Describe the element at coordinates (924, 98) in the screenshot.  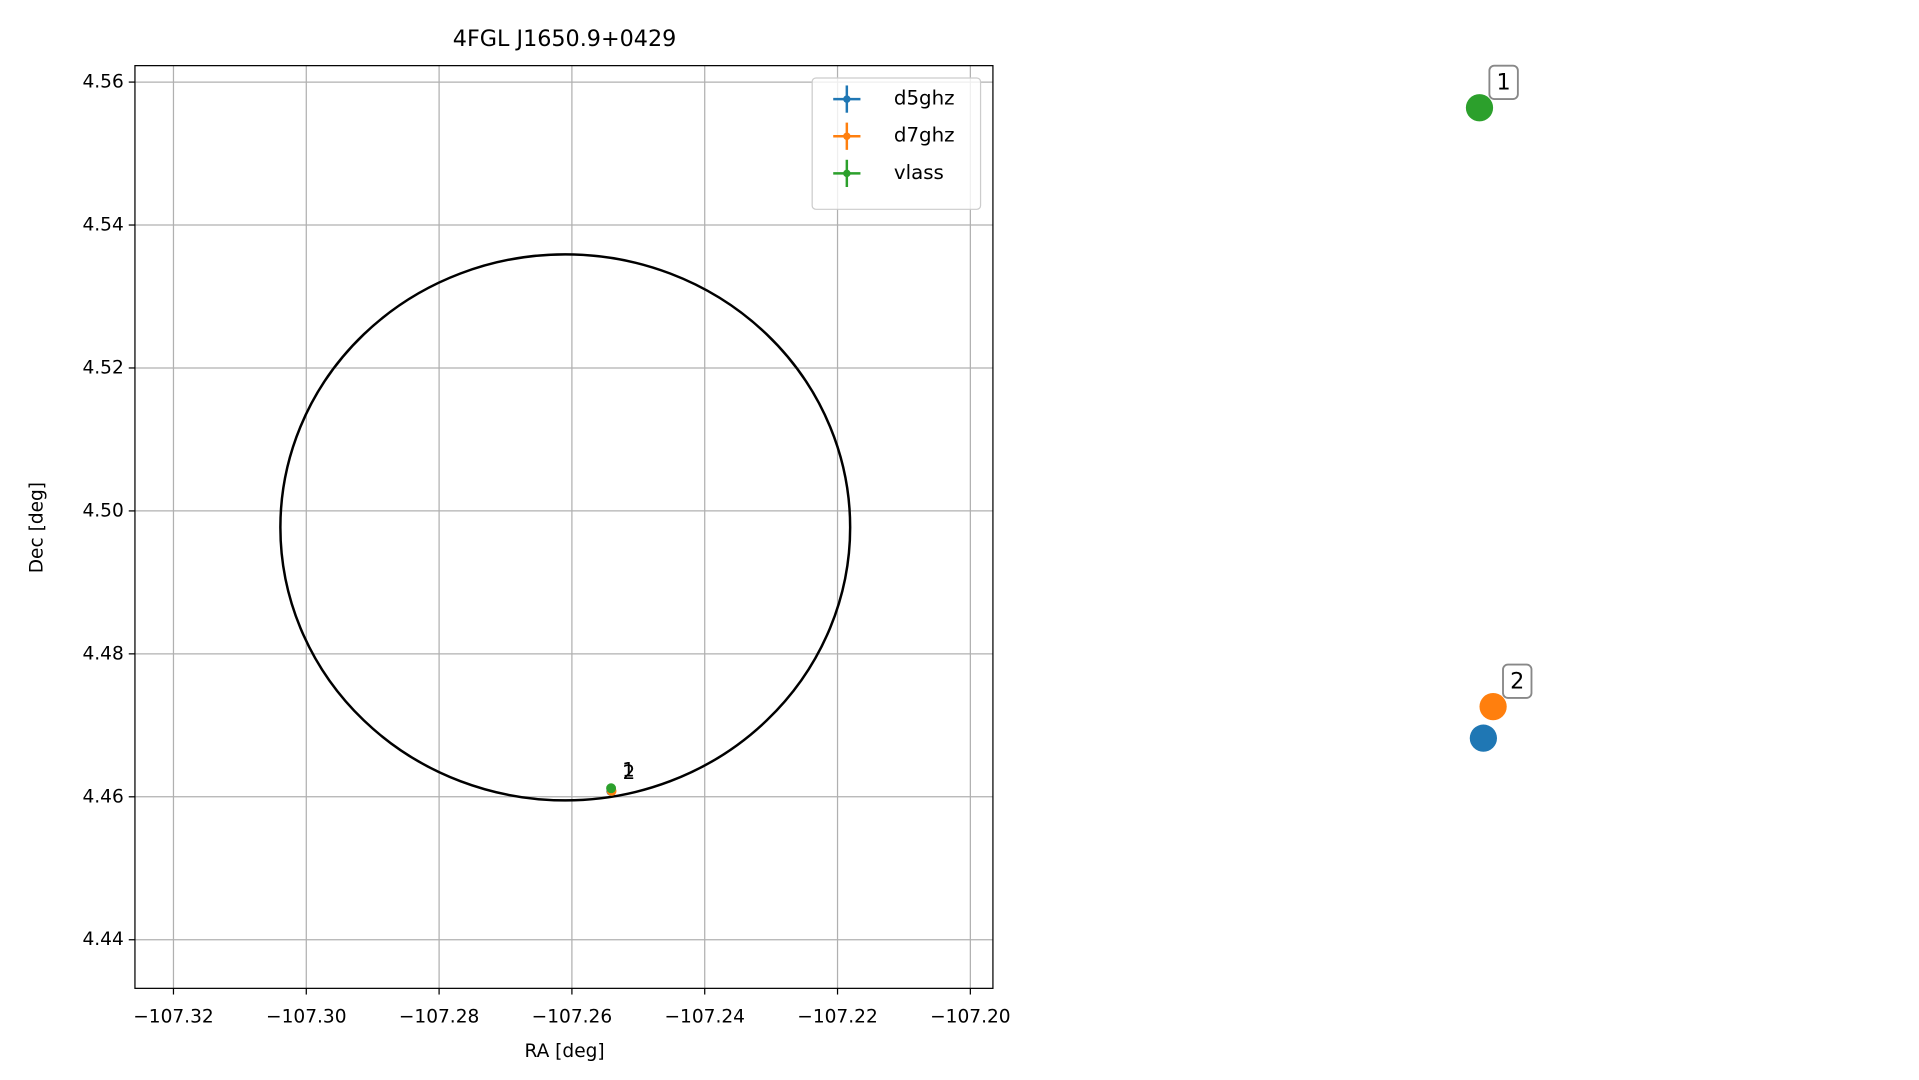
I see `legend-label: d5ghz` at that location.